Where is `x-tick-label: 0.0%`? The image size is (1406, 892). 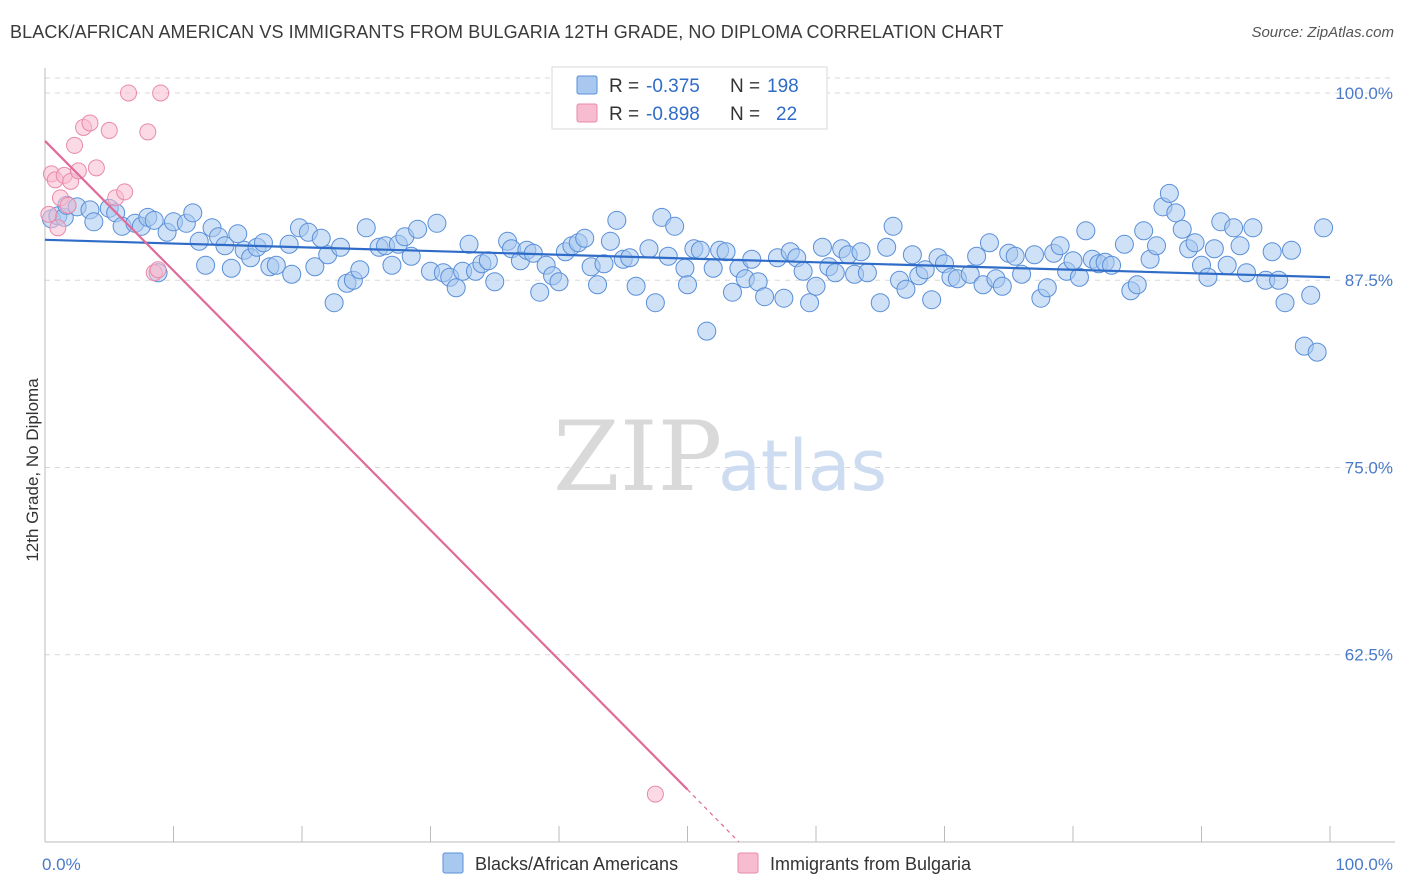
x-tick-label: 0.0% is located at coordinates (61, 864).